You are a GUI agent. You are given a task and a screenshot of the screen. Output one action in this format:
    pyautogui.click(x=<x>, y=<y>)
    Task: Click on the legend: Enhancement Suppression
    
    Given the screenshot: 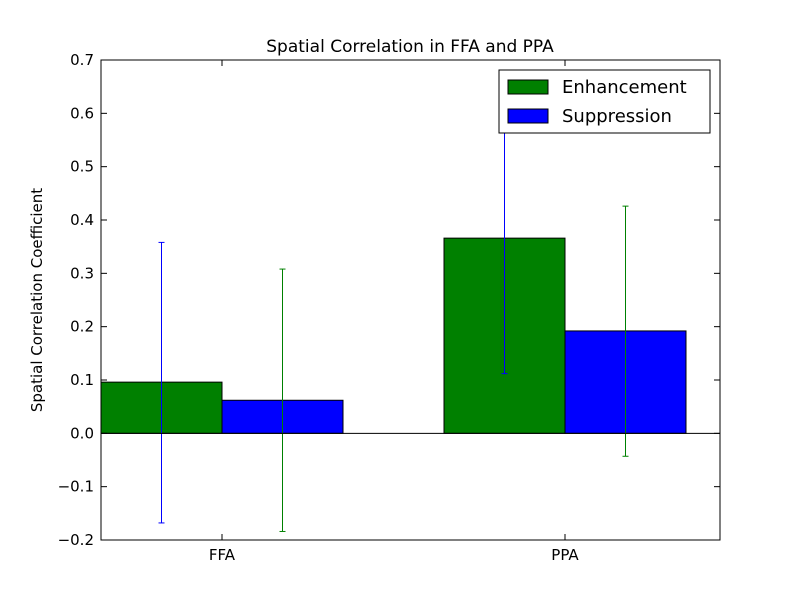 What is the action you would take?
    pyautogui.click(x=604, y=101)
    